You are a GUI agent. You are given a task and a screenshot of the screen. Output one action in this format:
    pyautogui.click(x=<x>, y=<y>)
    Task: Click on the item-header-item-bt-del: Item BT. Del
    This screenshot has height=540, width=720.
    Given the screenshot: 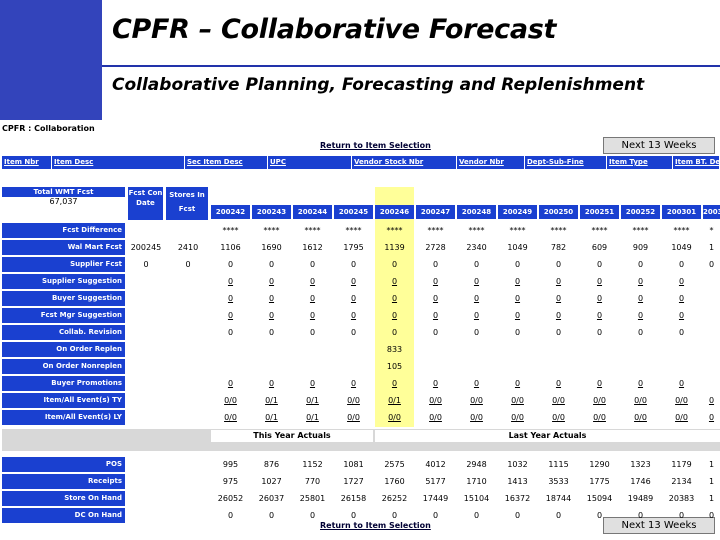 What is the action you would take?
    pyautogui.click(x=696, y=162)
    